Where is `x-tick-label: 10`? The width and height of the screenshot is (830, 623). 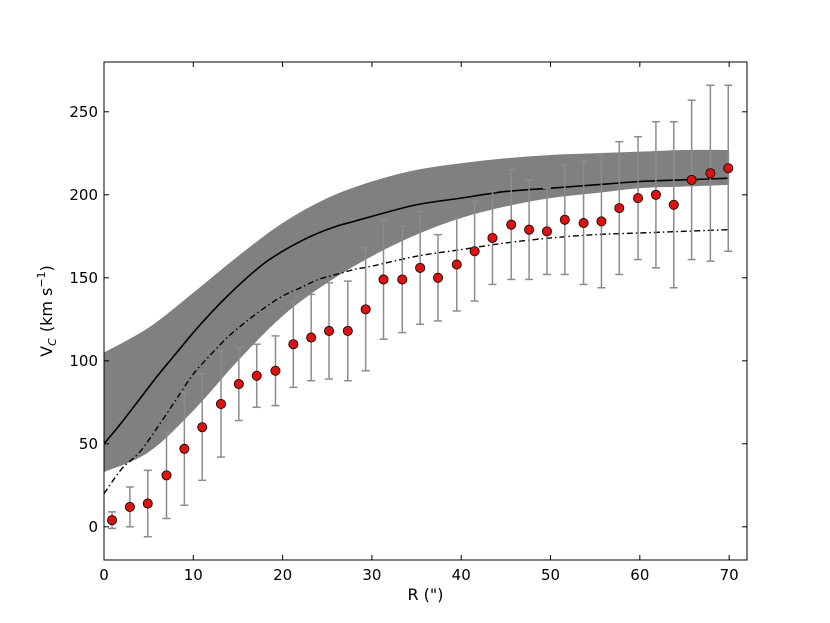
x-tick-label: 10 is located at coordinates (193, 575).